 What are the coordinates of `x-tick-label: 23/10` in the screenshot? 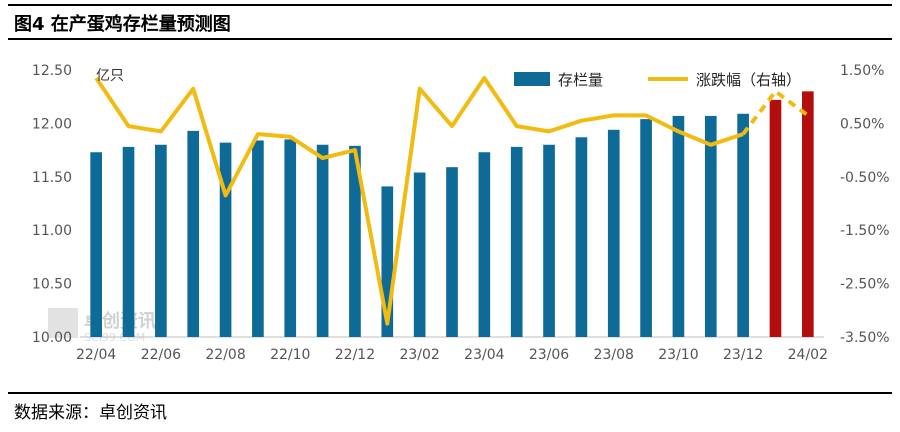 It's located at (678, 355).